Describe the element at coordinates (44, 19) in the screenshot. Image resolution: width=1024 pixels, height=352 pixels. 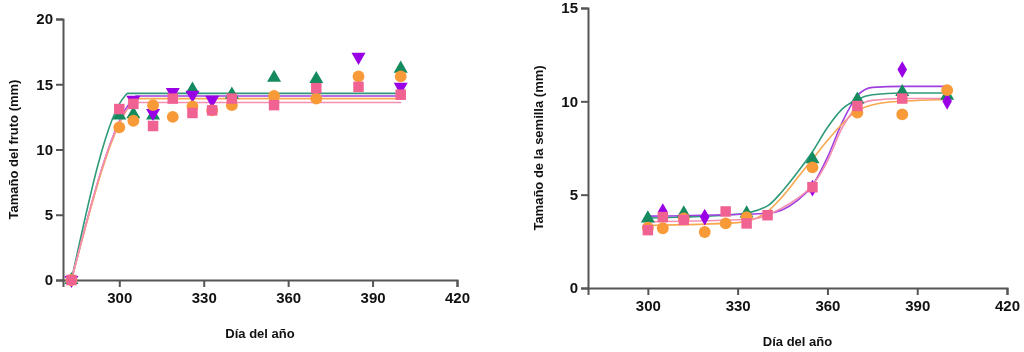
I see `y-tick-label: 20` at that location.